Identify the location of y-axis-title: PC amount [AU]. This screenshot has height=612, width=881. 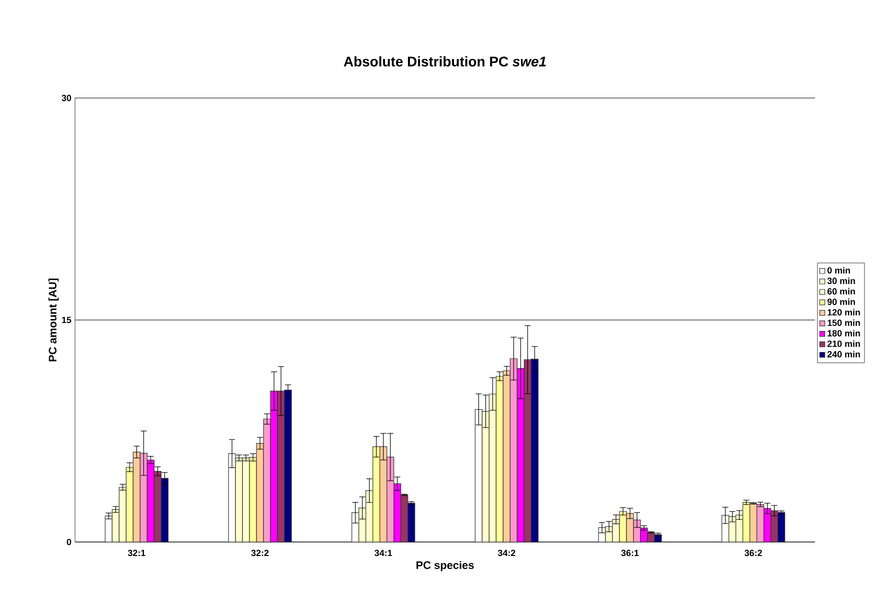
(53, 320).